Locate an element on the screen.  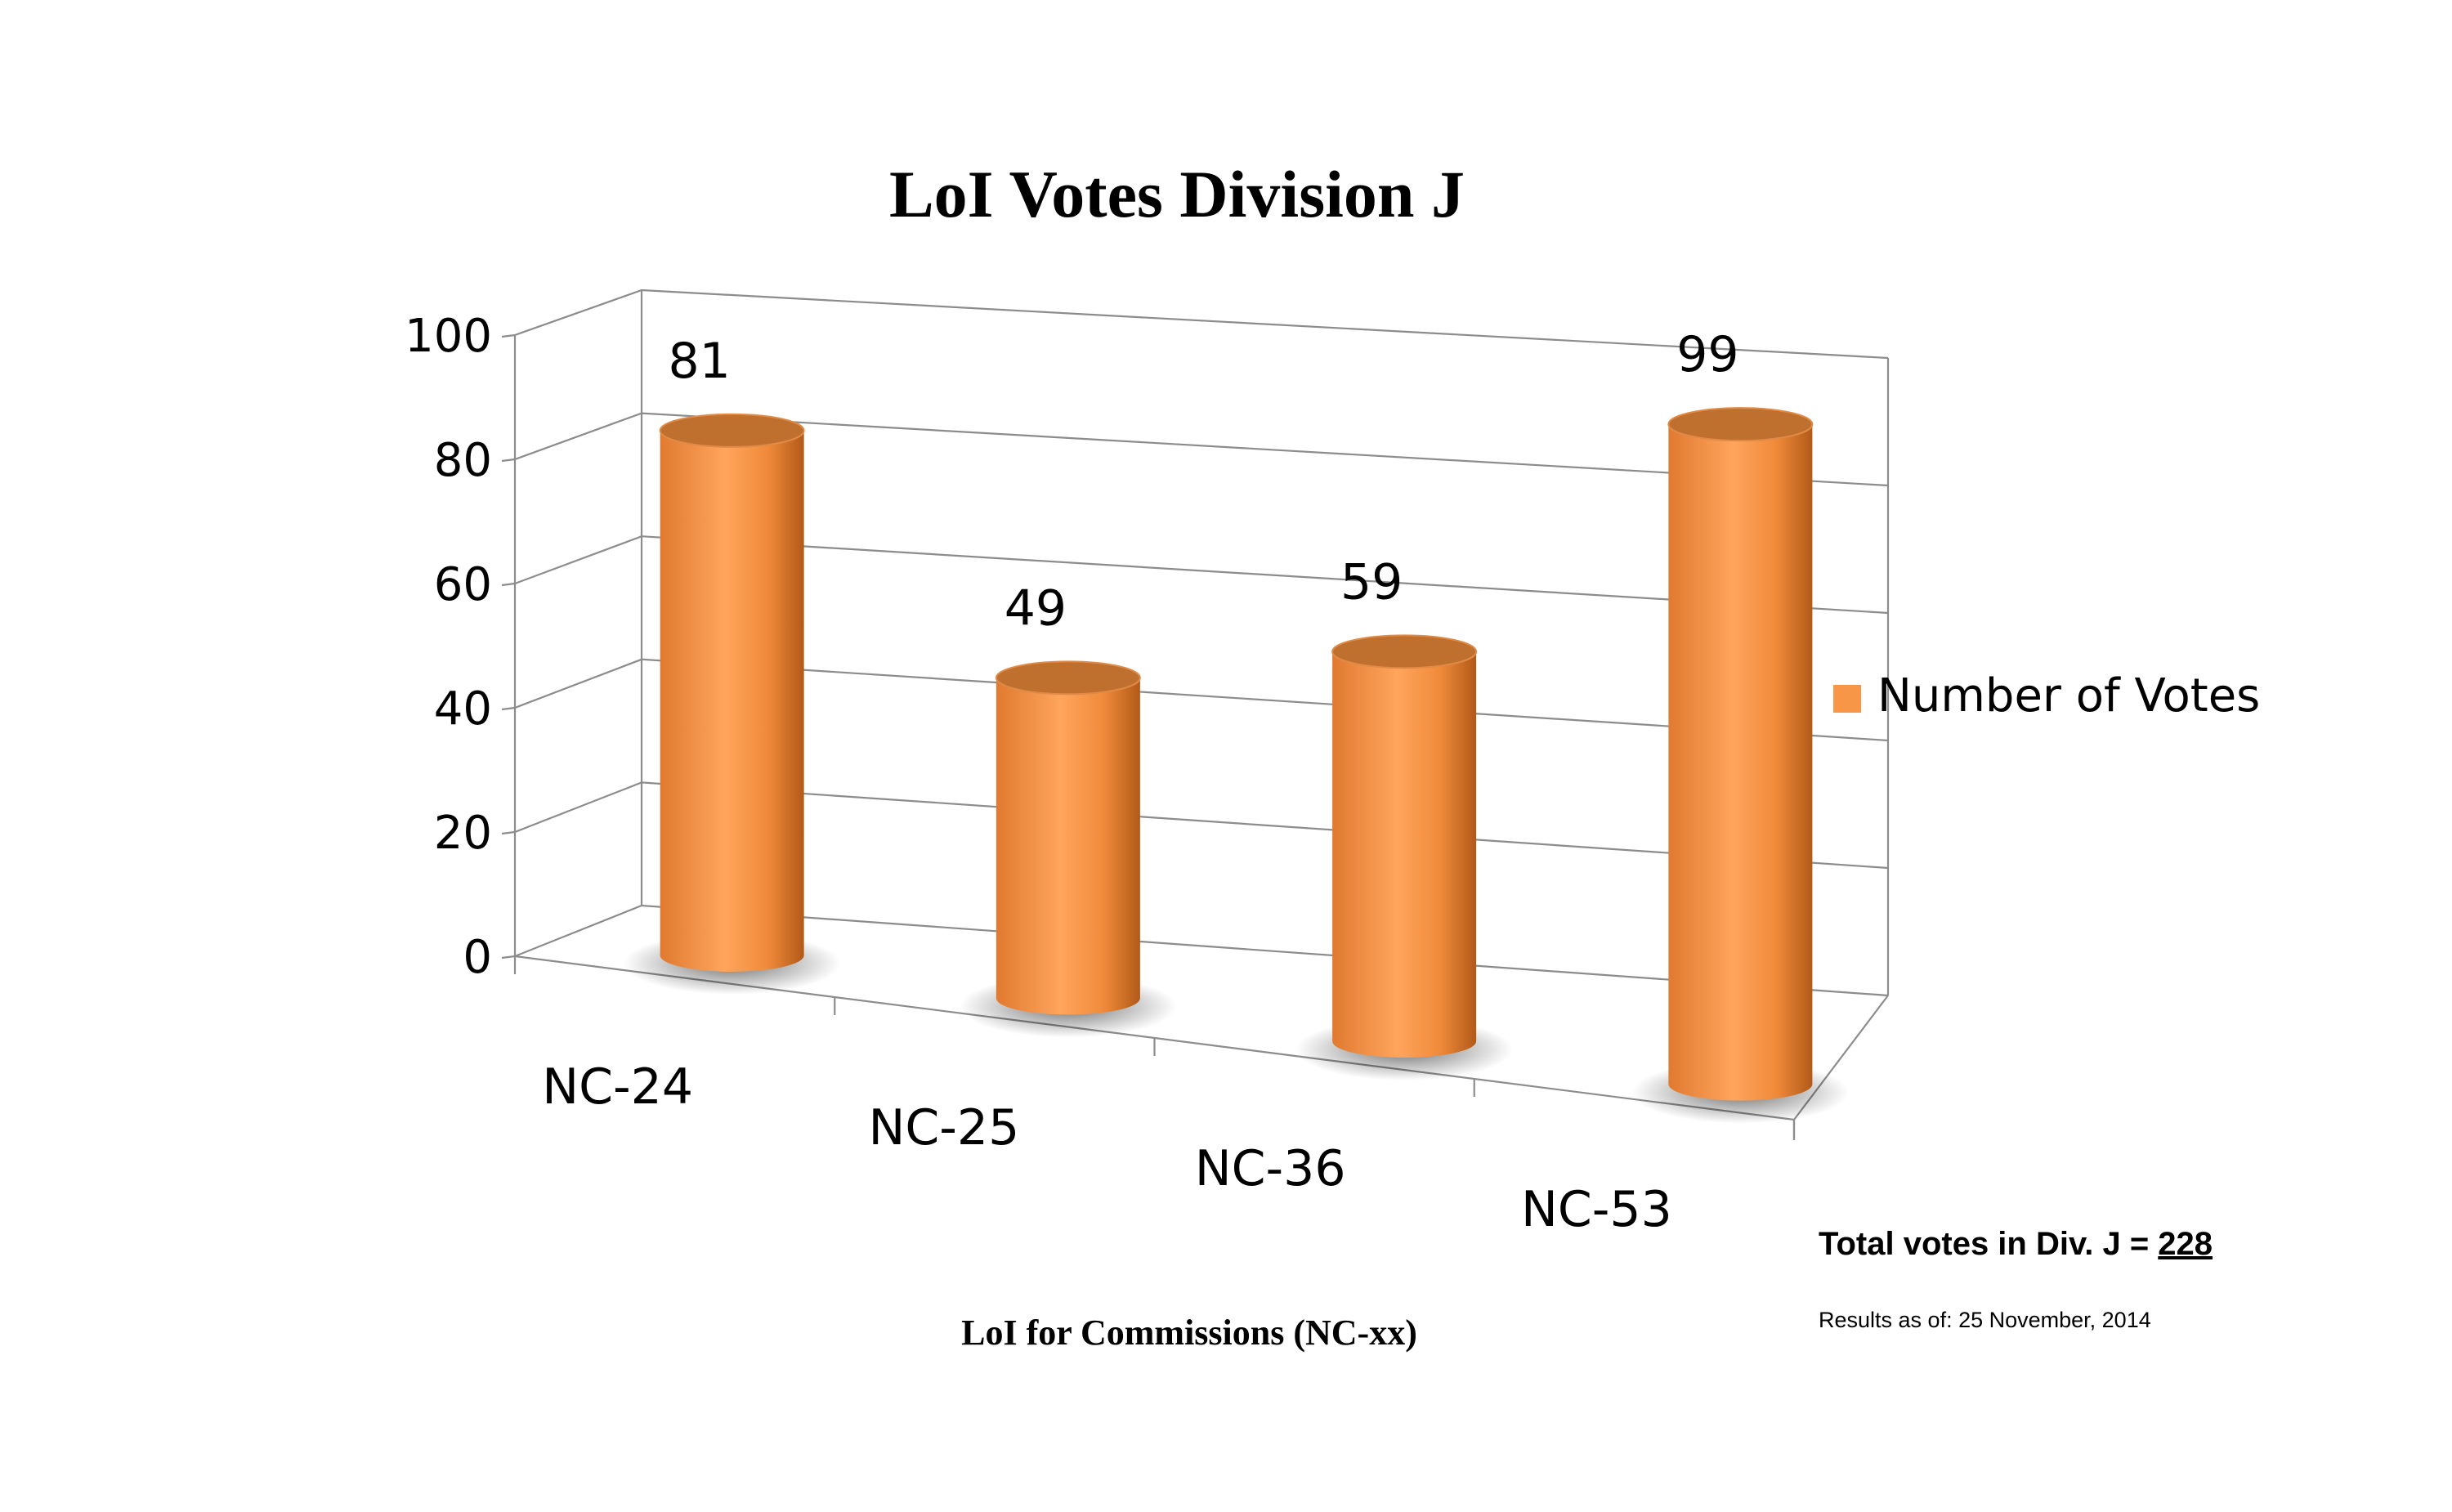
y-tick-label: 40 is located at coordinates (463, 709).